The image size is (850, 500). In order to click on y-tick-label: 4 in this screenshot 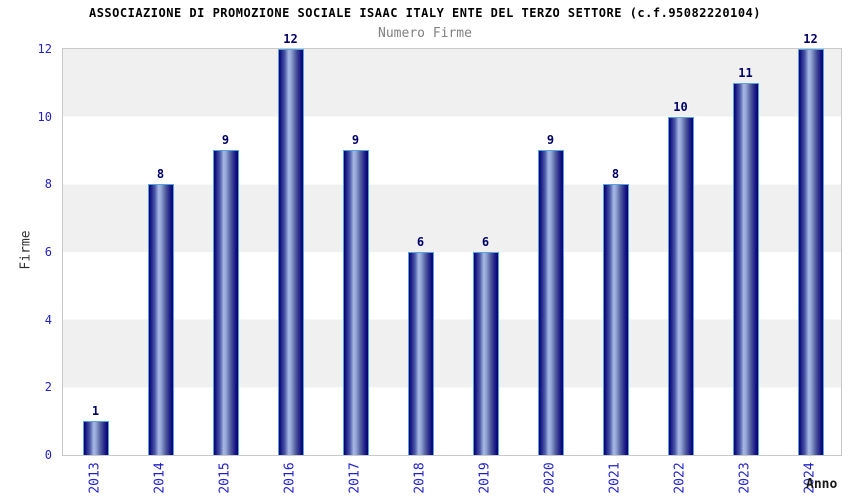, I will do `click(48, 319)`.